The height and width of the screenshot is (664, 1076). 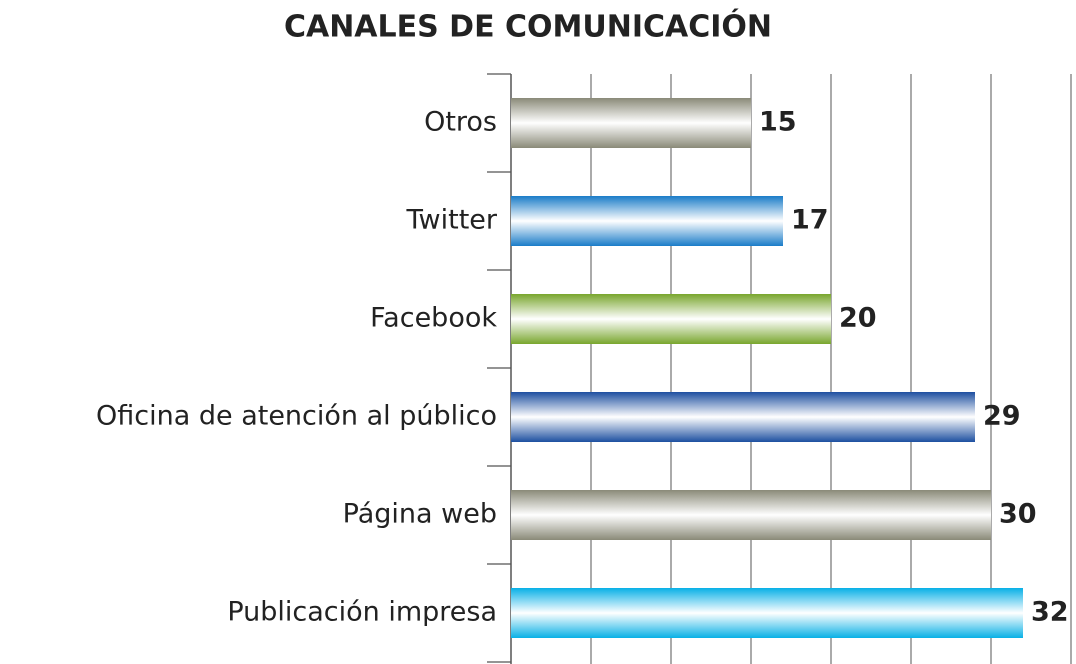 What do you see at coordinates (362, 612) in the screenshot?
I see `category-label: Publicación impresa` at bounding box center [362, 612].